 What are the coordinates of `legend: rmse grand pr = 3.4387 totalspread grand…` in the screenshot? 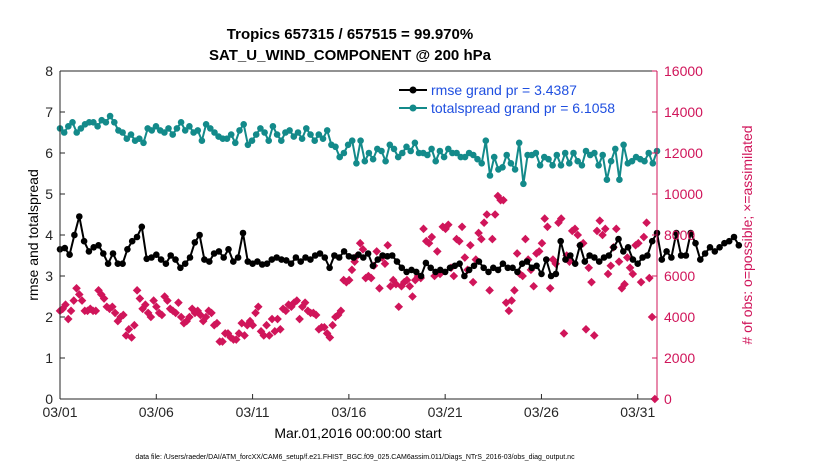 It's located at (507, 99).